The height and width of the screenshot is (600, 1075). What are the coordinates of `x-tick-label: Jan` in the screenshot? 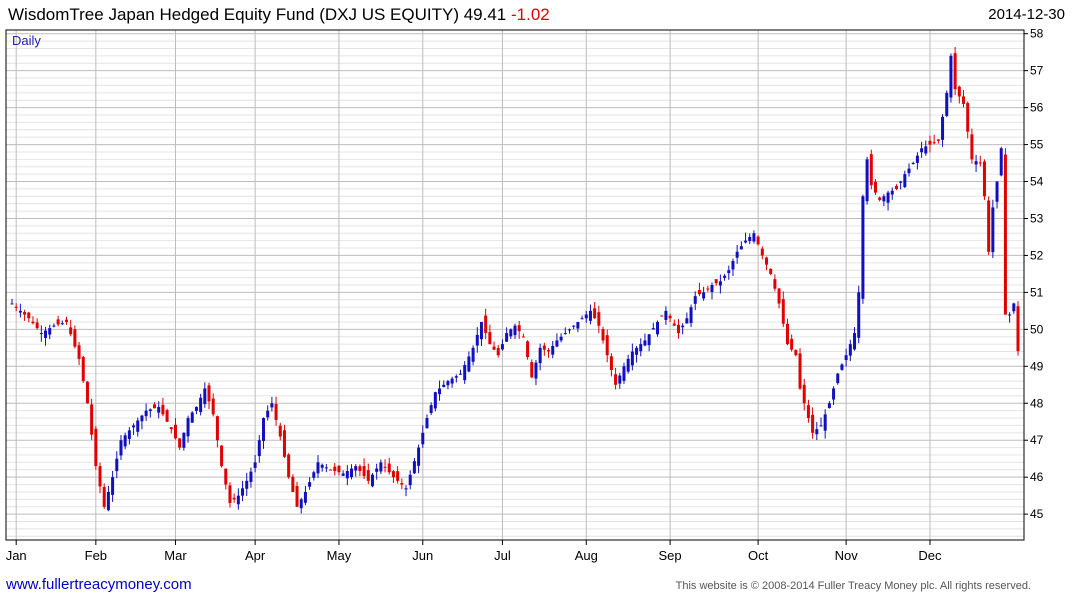 It's located at (16, 555).